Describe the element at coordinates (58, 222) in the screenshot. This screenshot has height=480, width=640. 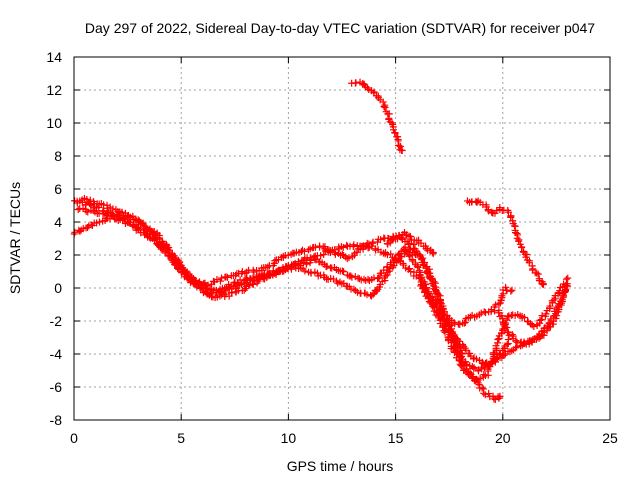
I see `y-tick-label: 4` at that location.